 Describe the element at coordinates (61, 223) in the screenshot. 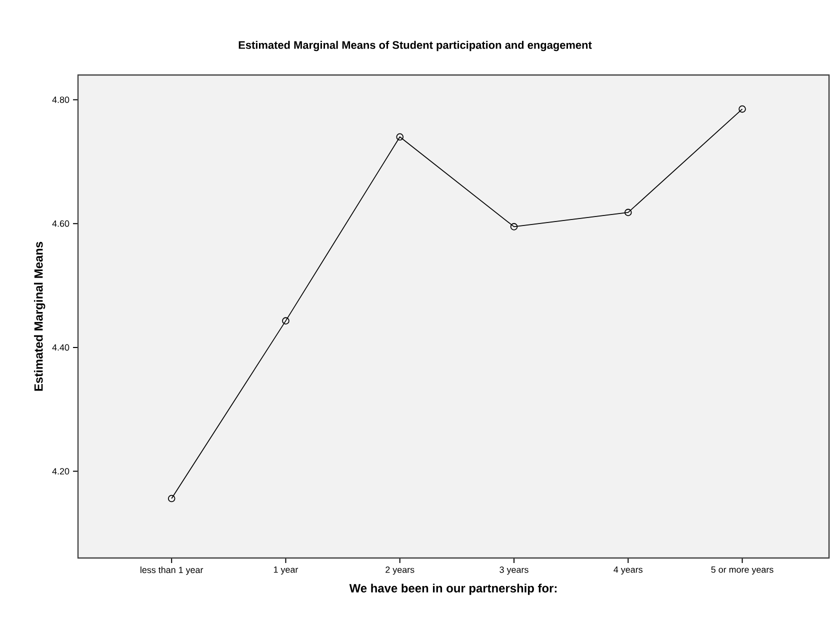

I see `y-tick-label: 4.60` at that location.